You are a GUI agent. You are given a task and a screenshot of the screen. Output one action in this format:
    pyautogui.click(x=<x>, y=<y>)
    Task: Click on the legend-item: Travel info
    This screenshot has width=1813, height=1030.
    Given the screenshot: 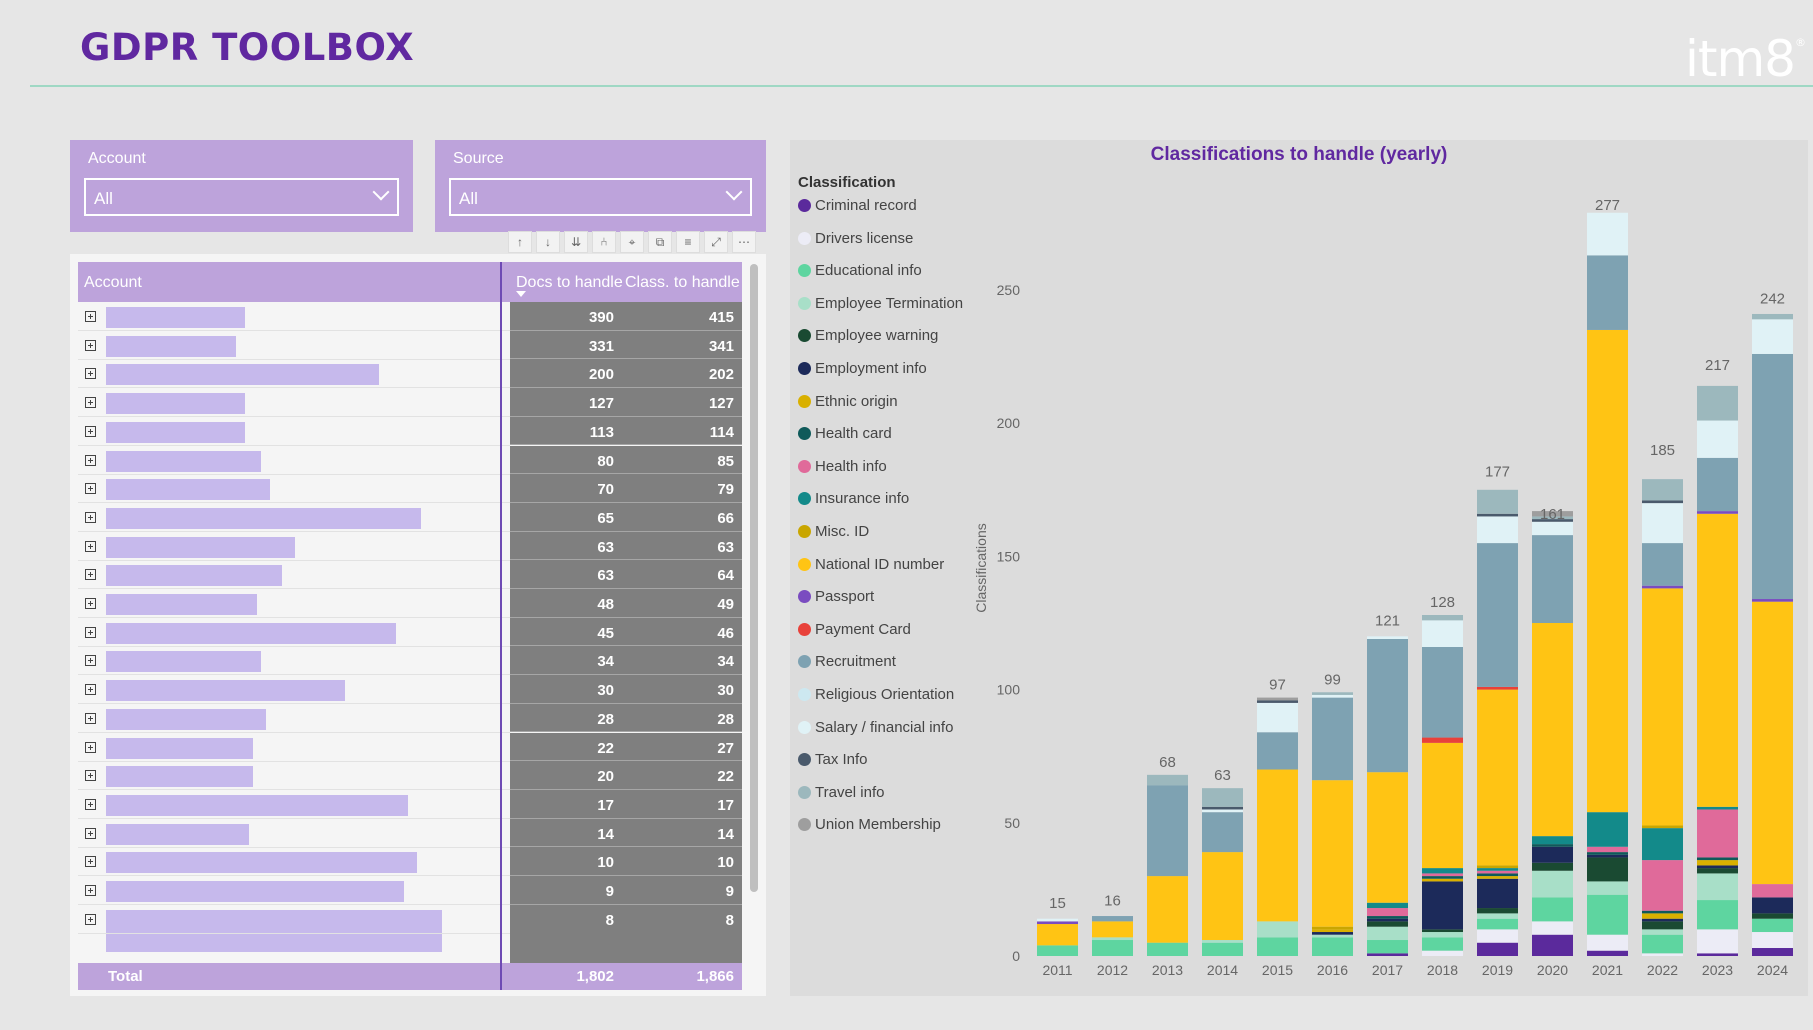 What is the action you would take?
    pyautogui.click(x=880, y=800)
    